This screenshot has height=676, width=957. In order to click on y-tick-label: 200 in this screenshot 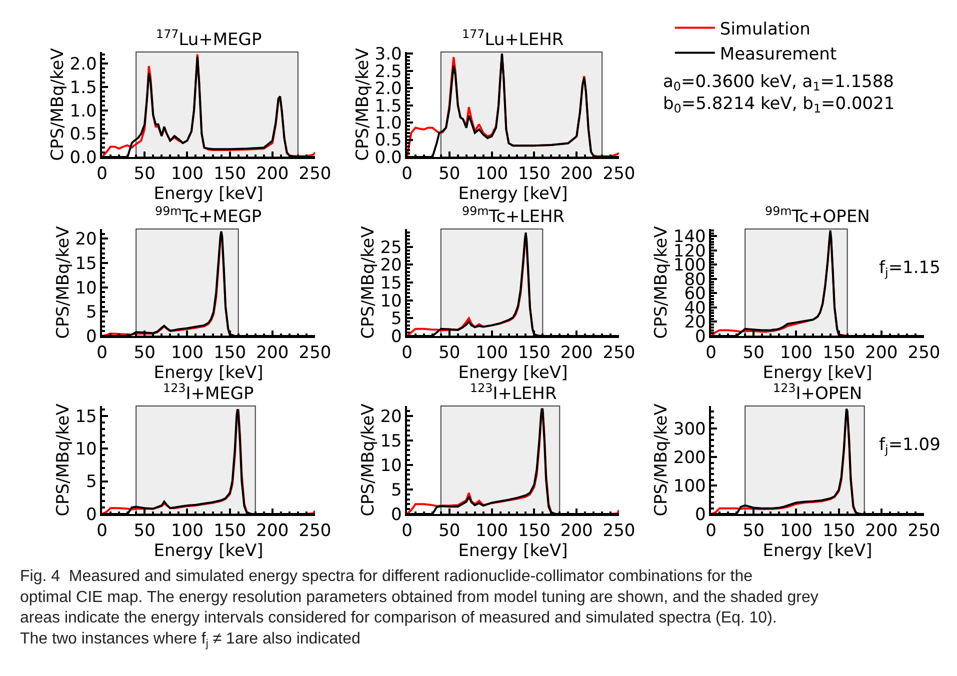, I will do `click(689, 458)`.